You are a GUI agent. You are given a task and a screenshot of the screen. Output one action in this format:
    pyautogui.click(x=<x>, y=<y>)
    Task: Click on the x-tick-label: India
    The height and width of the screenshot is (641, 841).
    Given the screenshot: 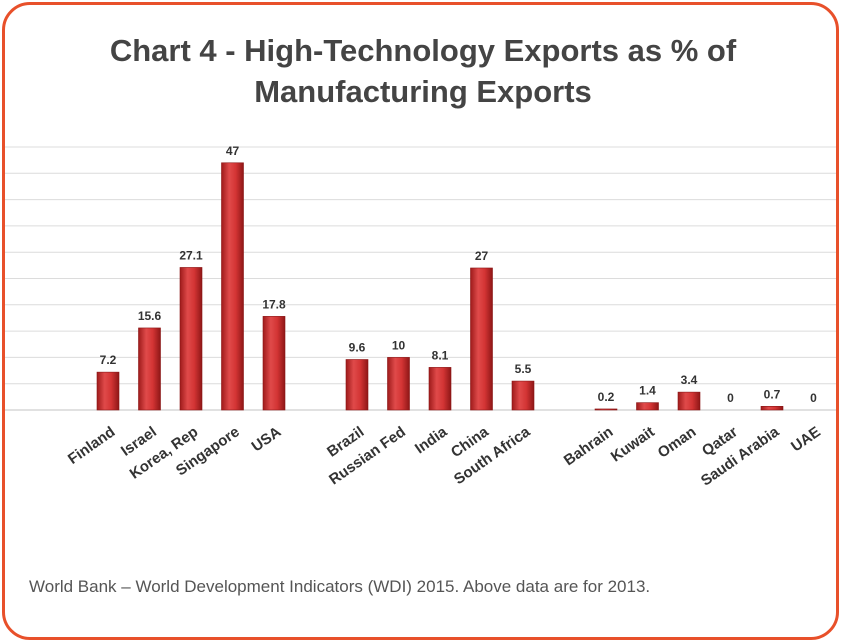 What is the action you would take?
    pyautogui.click(x=431, y=440)
    